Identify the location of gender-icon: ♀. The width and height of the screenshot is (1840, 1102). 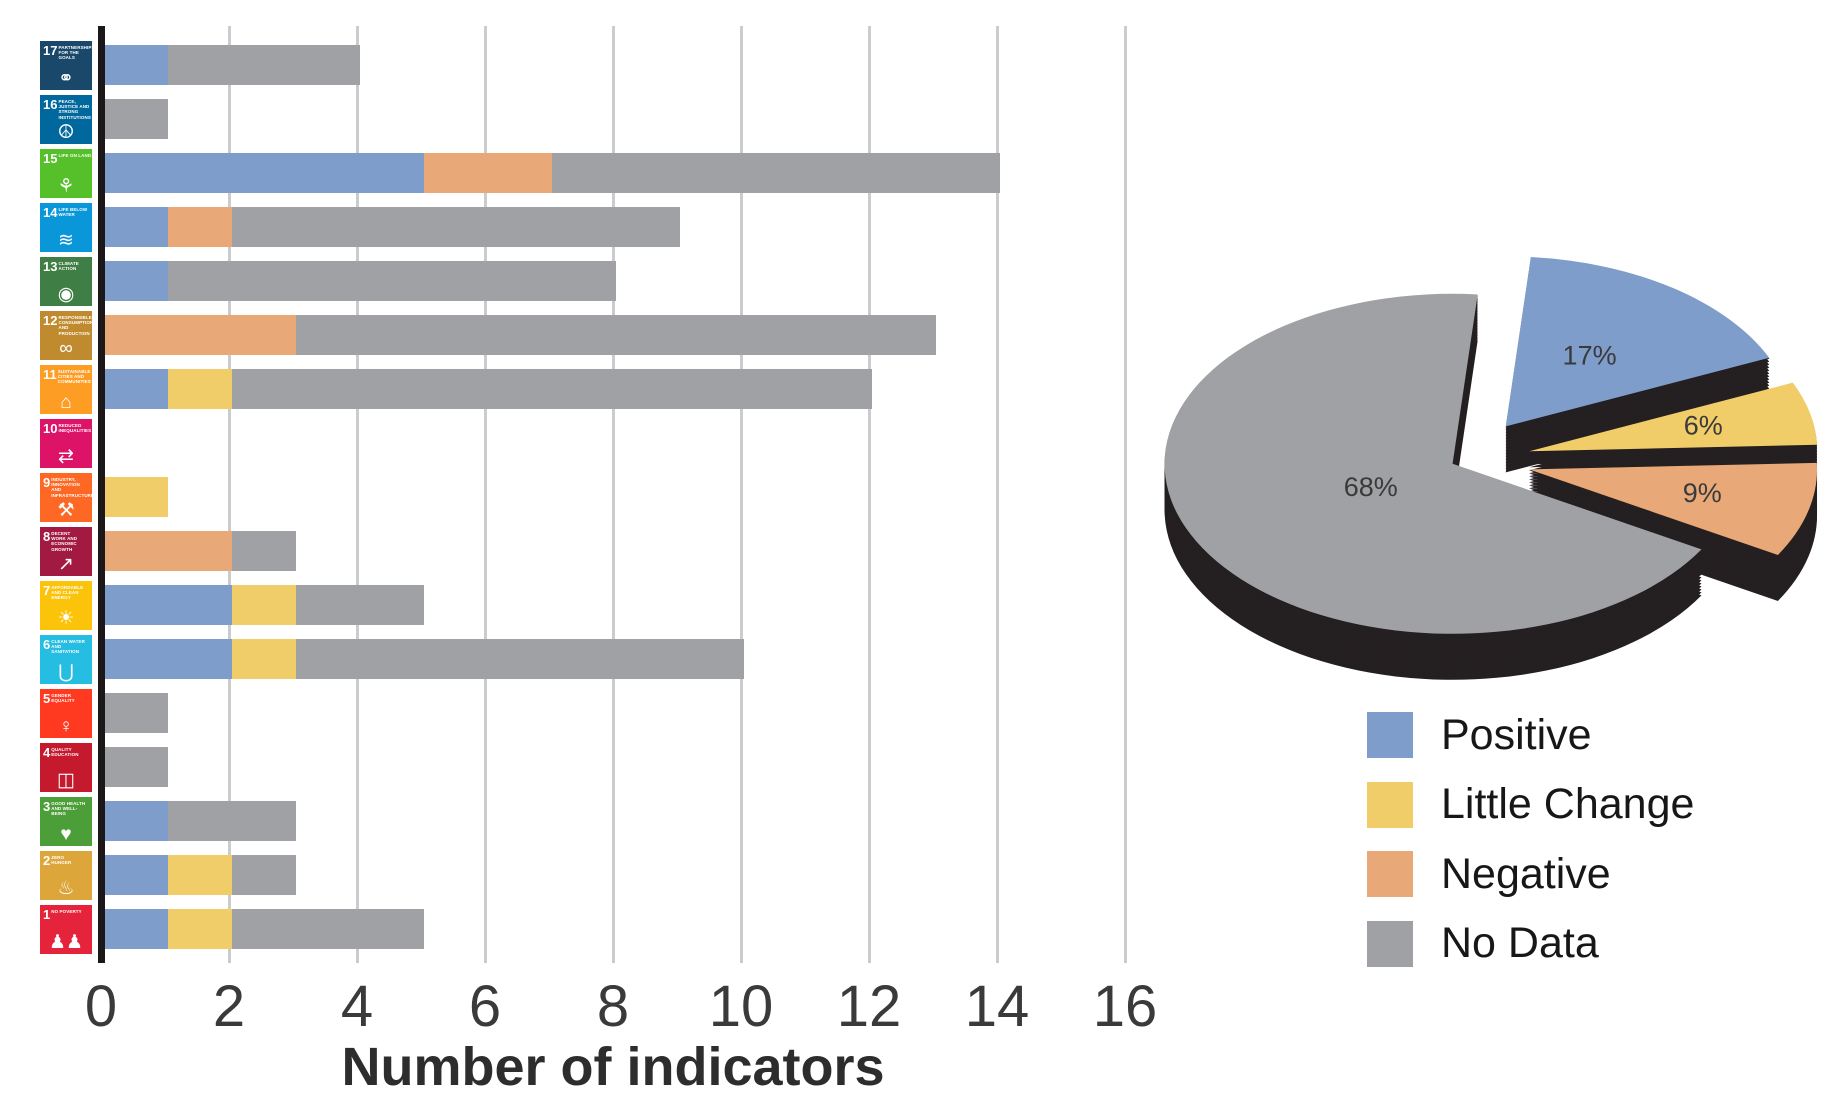
(66, 726).